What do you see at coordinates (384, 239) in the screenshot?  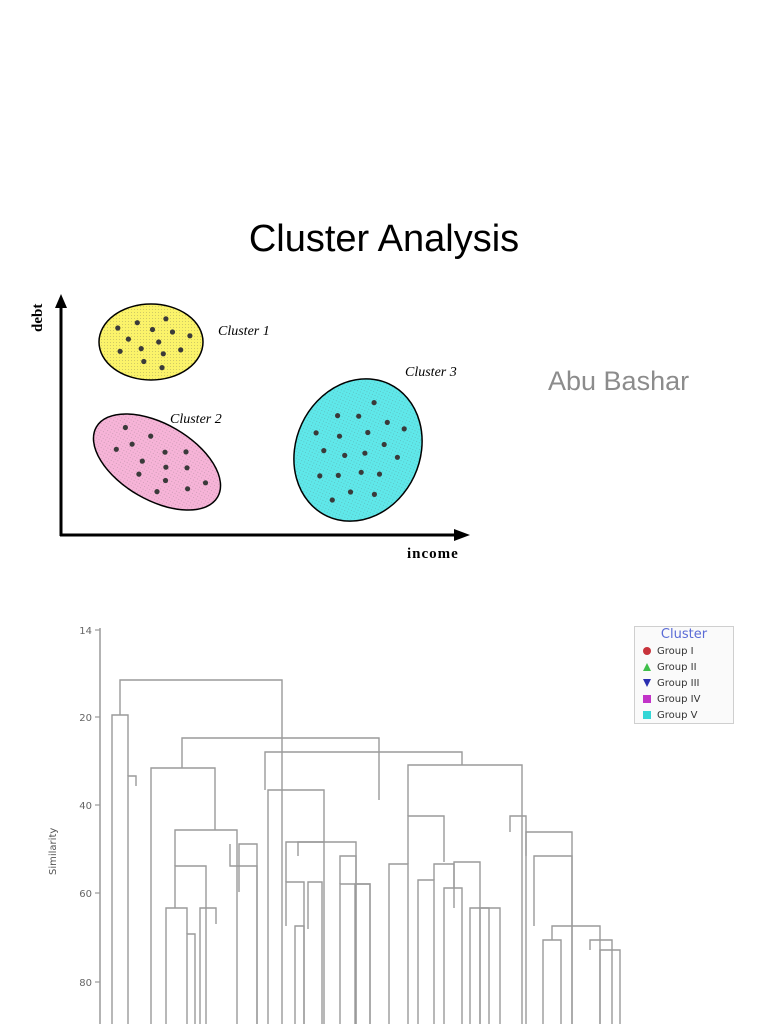 I see `slide-title: Cluster Analysis` at bounding box center [384, 239].